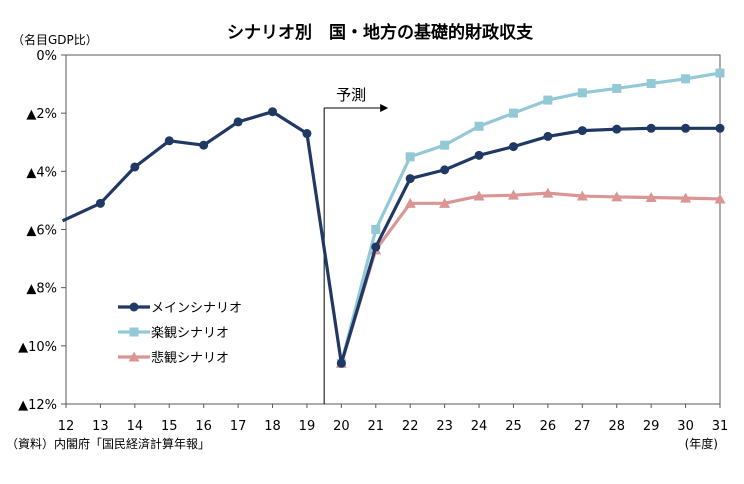 The height and width of the screenshot is (484, 744). Describe the element at coordinates (616, 426) in the screenshot. I see `x-tick-label: 28` at that location.